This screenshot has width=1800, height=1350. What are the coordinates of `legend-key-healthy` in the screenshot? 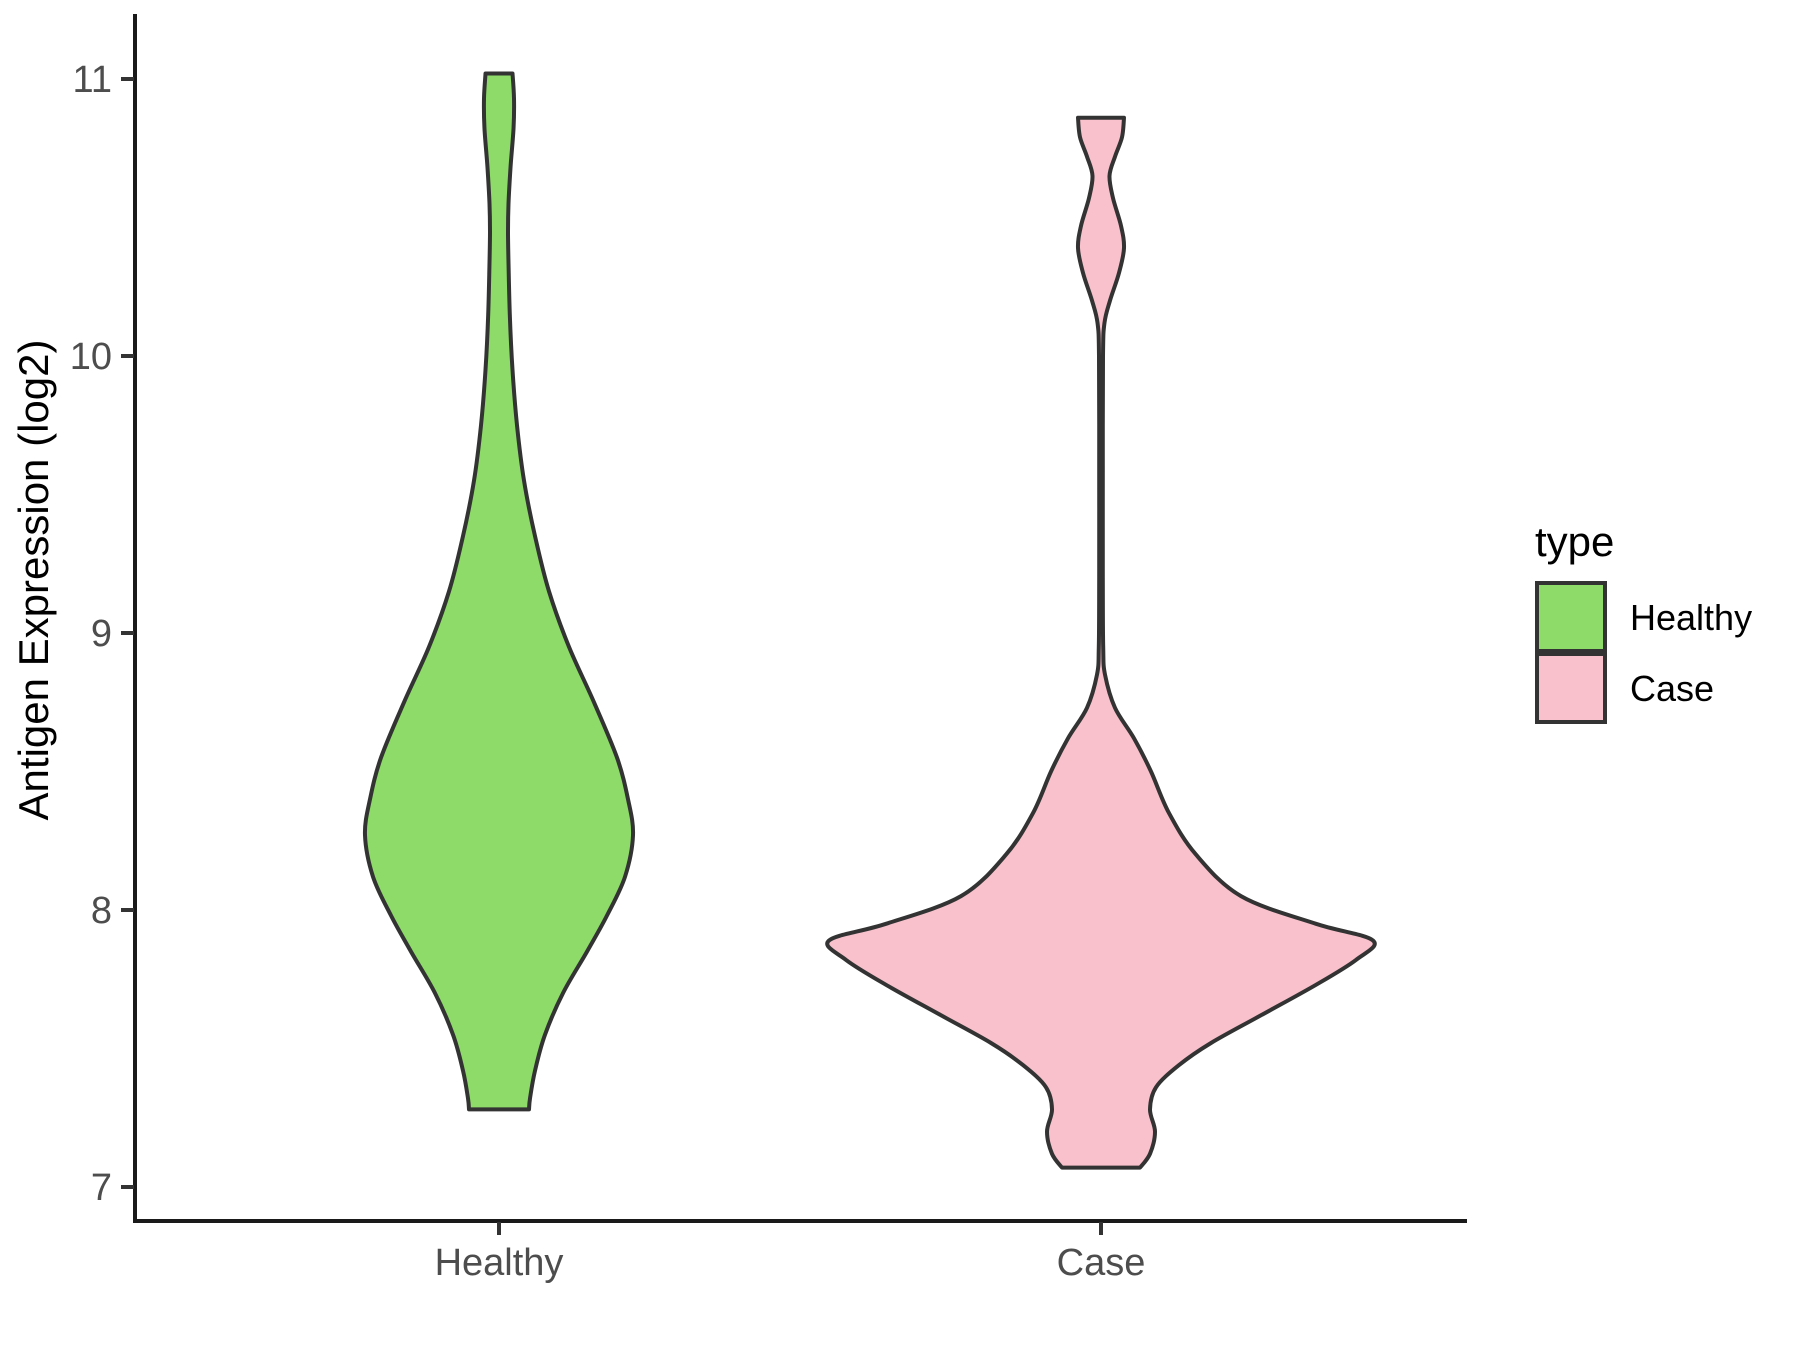 It's located at (1571, 617).